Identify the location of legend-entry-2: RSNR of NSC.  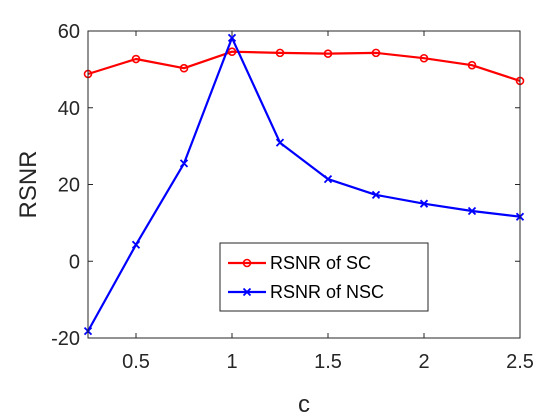
(306, 292).